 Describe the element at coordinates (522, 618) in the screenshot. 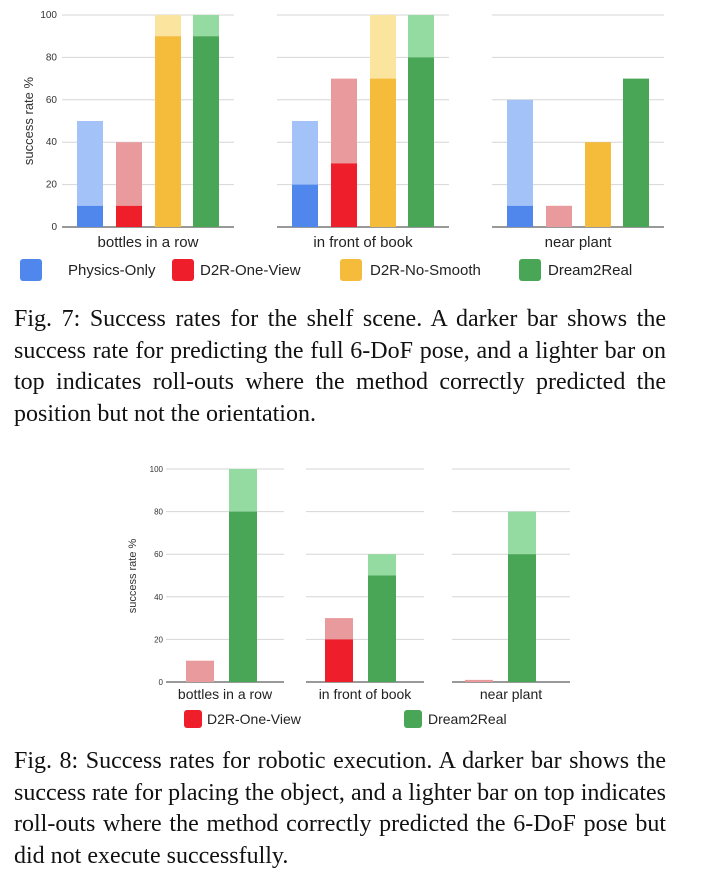

I see `bar-dream2real-near-plant-placed` at that location.